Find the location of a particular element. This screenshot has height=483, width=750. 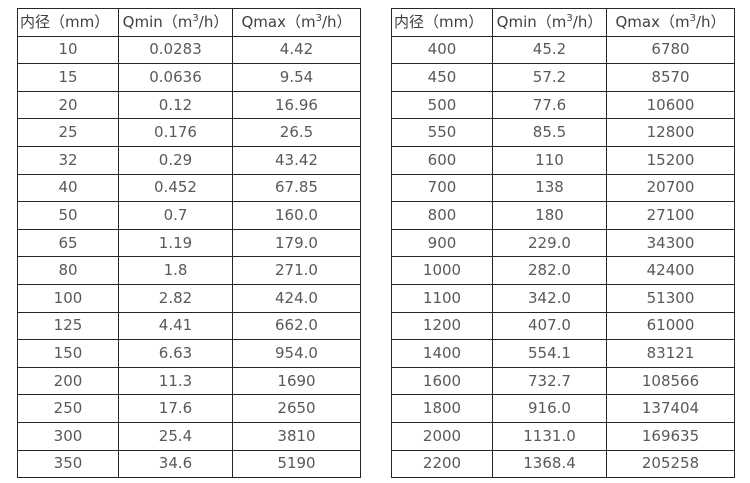

table-cell: 732.7 is located at coordinates (549, 381).